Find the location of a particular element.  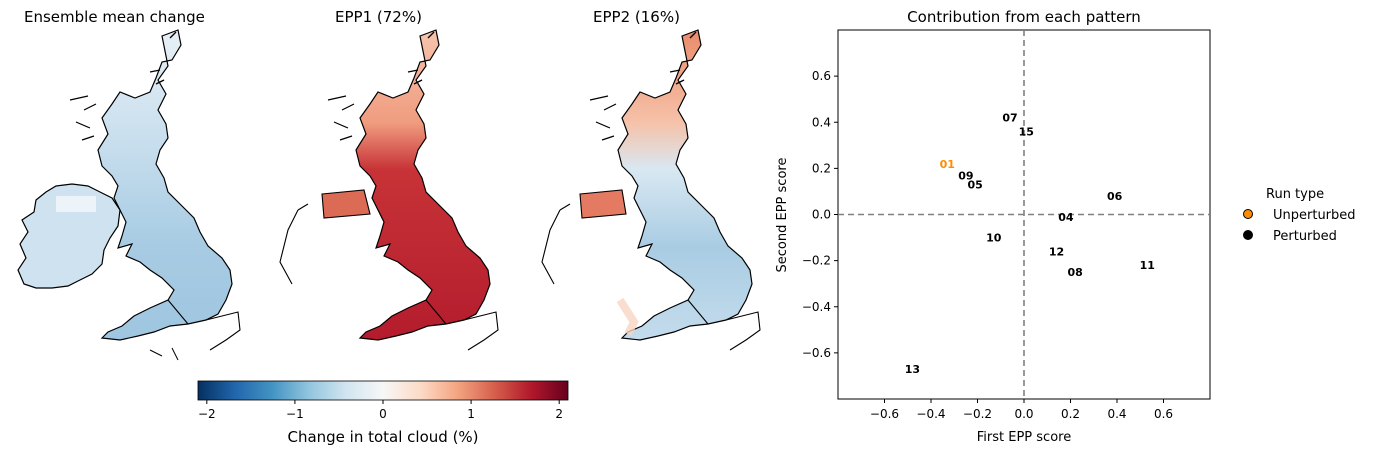

y-axis-ticks: −0.6 −0.4 −0.2 0.0 0.2 0.4 0.6 is located at coordinates (820, 214).